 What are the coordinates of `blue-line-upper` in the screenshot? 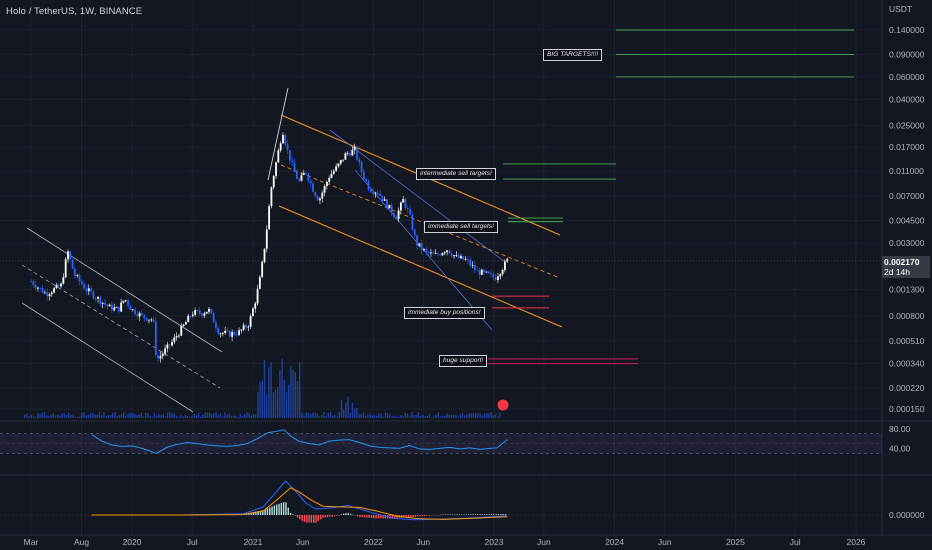 It's located at (417, 196).